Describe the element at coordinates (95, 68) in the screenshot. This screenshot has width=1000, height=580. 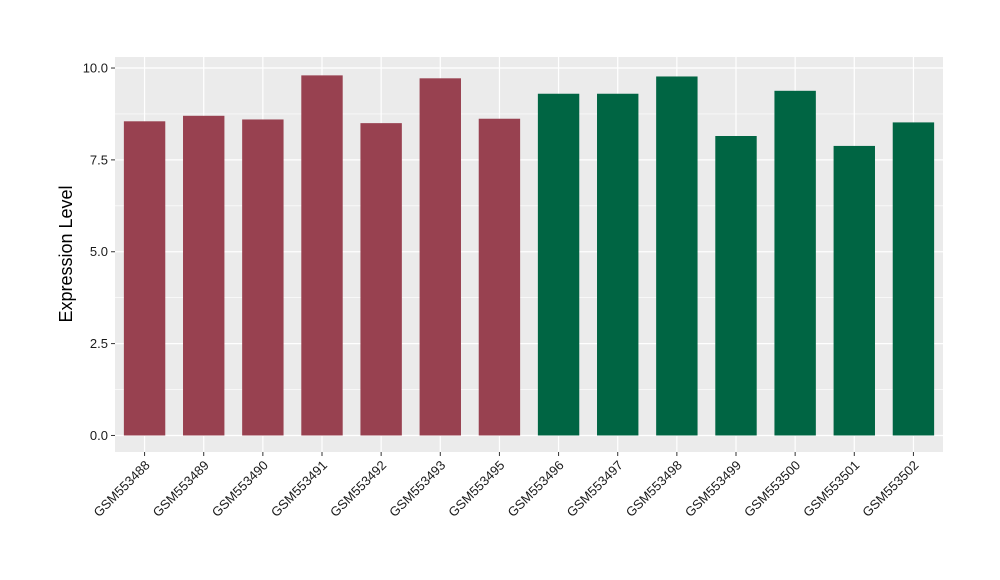
I see `y-tick-label: 10.0` at that location.